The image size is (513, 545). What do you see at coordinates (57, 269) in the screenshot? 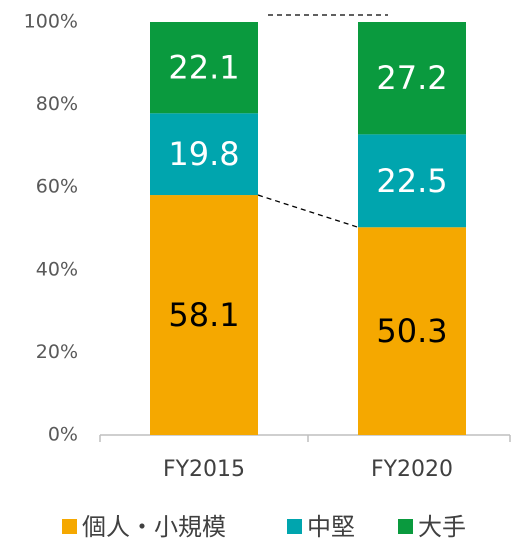
I see `y-tick-label: 40%` at bounding box center [57, 269].